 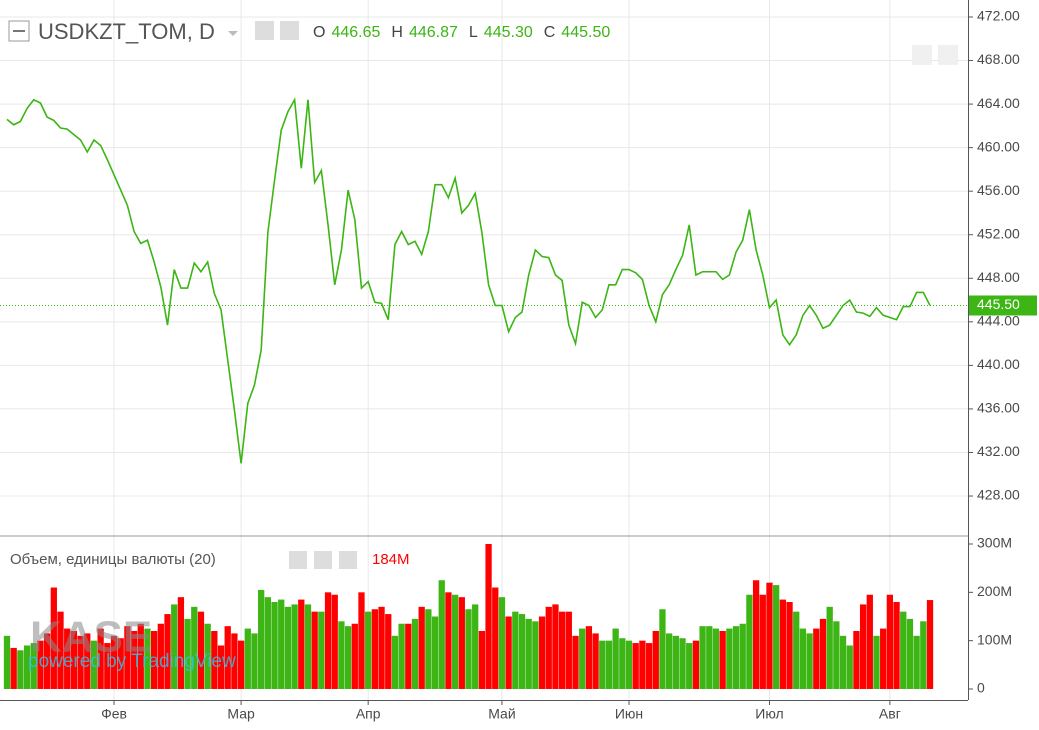 I want to click on x-tick-label: Июн, so click(x=629, y=714).